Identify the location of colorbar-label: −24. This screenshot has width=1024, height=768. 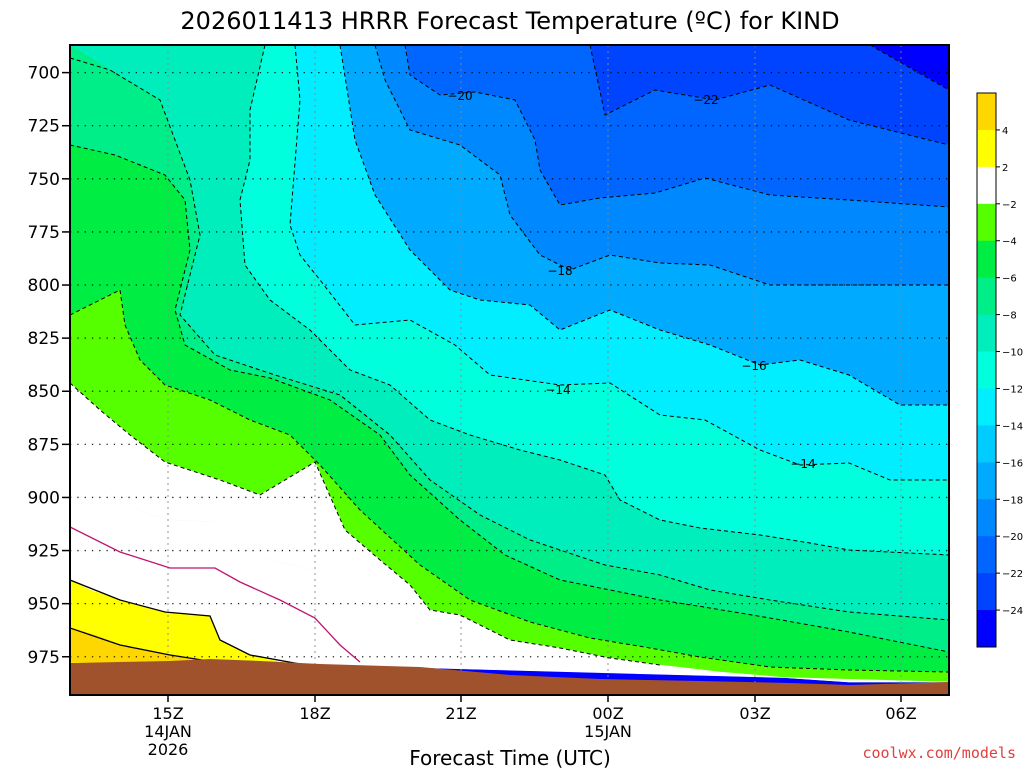
(1012, 611).